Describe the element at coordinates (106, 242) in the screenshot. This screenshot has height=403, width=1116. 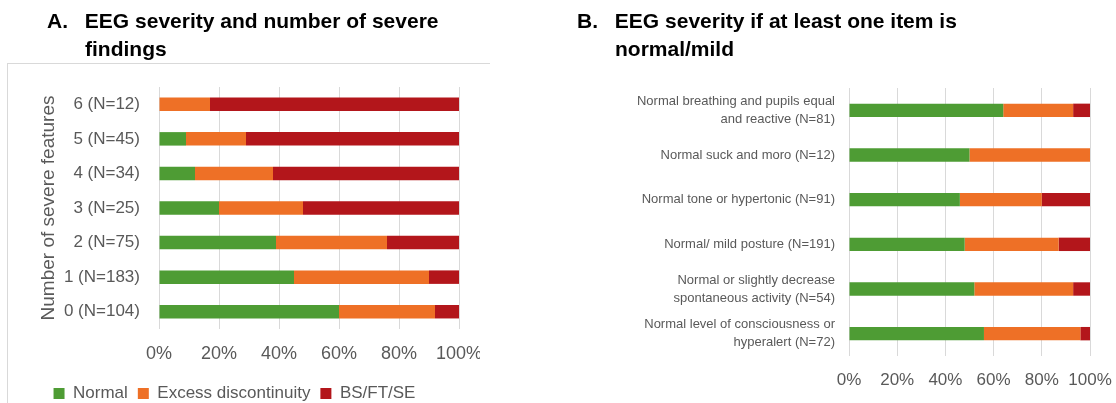
I see `y-tick-label: 2 (N=75)` at that location.